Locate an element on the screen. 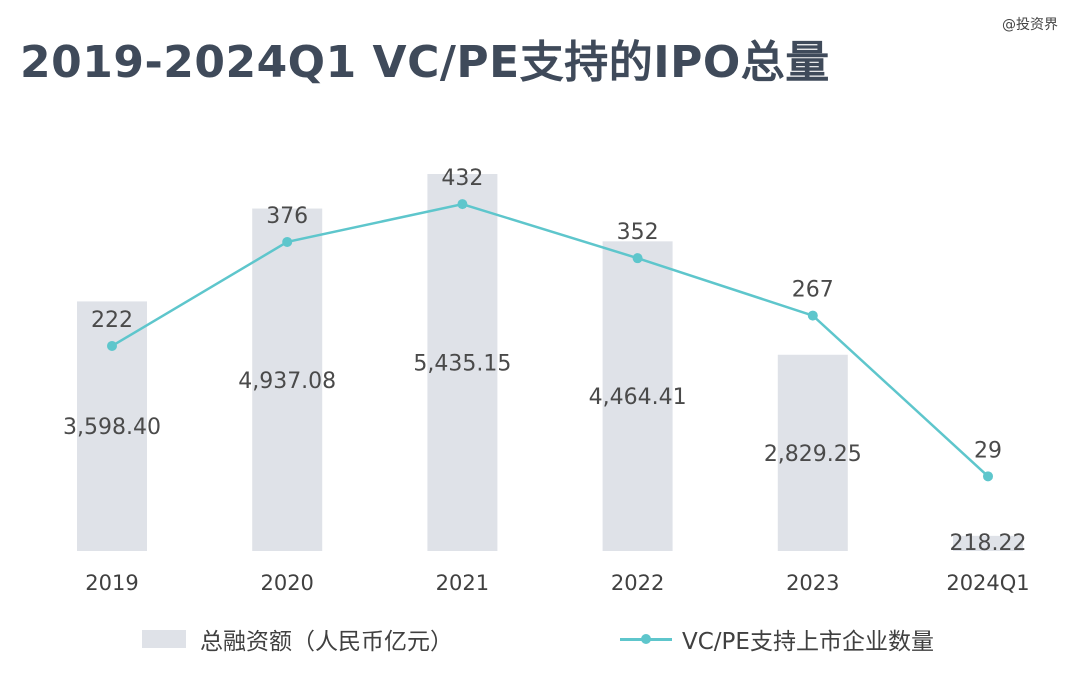  chart-legend: 总融资额（人民币亿元） VC/PE支持上市企业数量 is located at coordinates (540, 642).